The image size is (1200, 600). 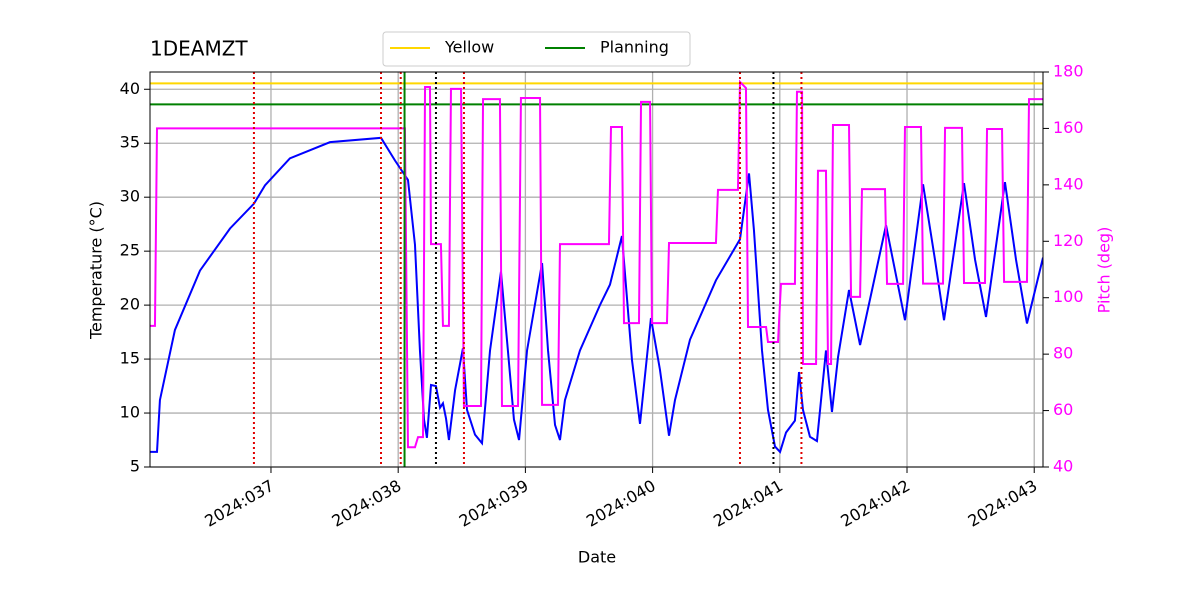 I want to click on y2-tick-label: 180, so click(x=1068, y=71).